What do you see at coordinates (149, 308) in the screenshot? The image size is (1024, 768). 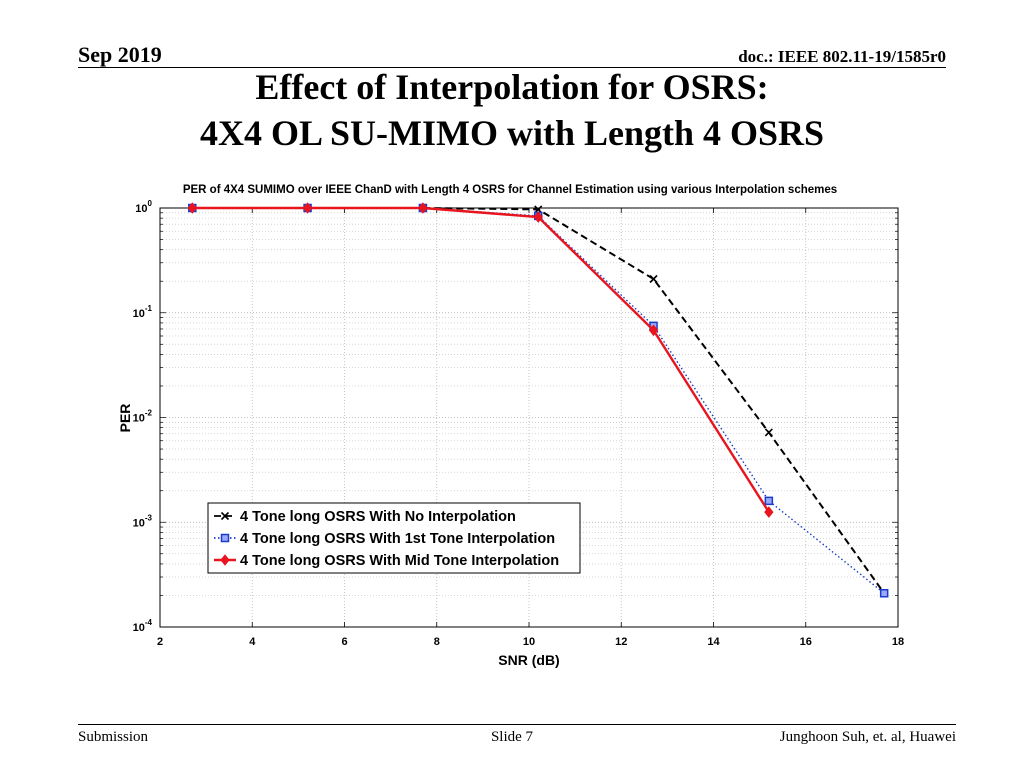 I see `y-tick-exponent: -1` at bounding box center [149, 308].